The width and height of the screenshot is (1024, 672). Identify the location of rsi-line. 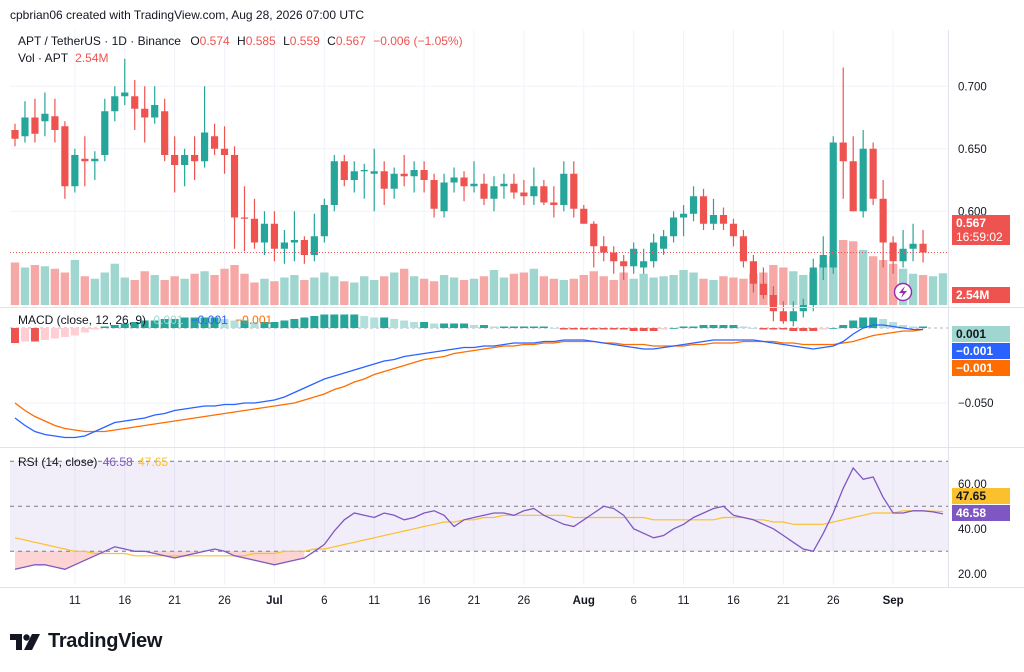
(479, 518).